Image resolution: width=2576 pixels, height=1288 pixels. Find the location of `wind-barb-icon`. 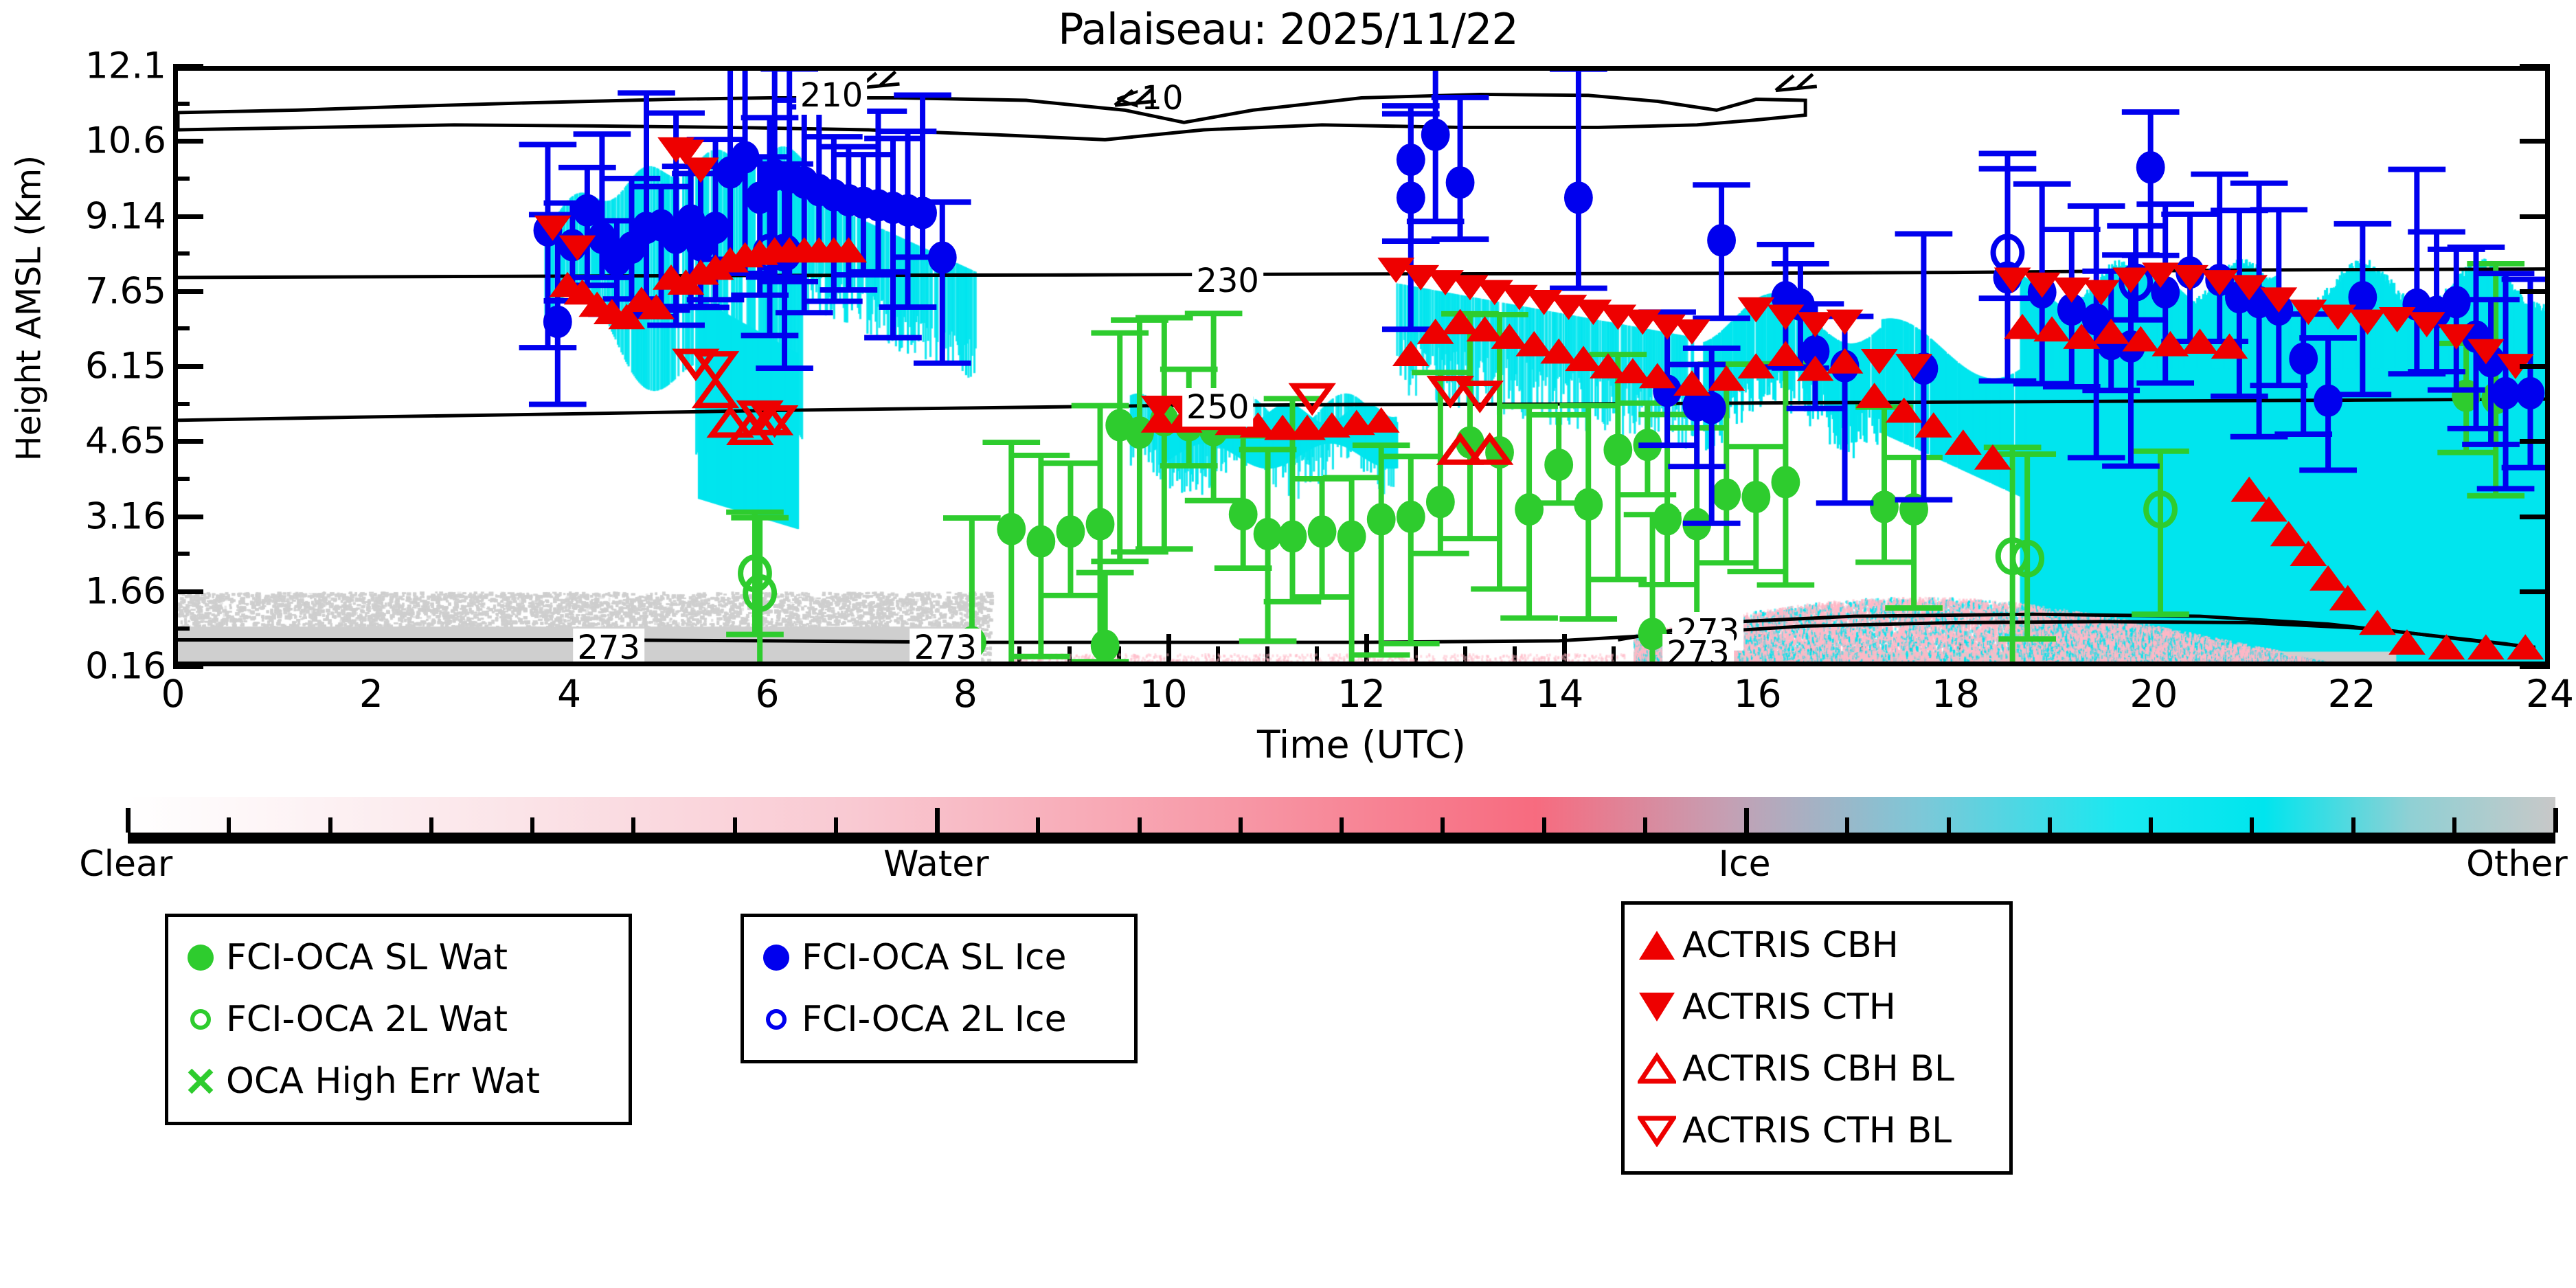

wind-barb-icon is located at coordinates (1135, 97).